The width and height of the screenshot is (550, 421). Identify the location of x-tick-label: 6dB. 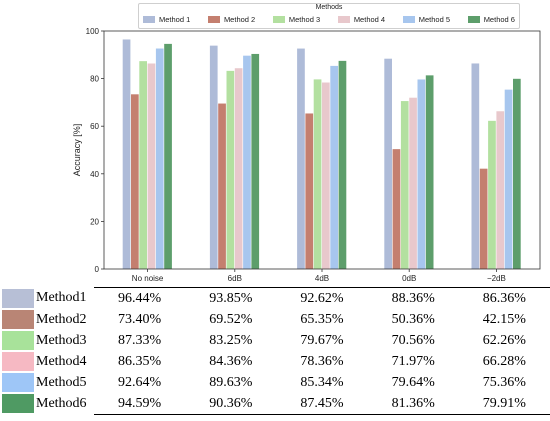
(235, 278).